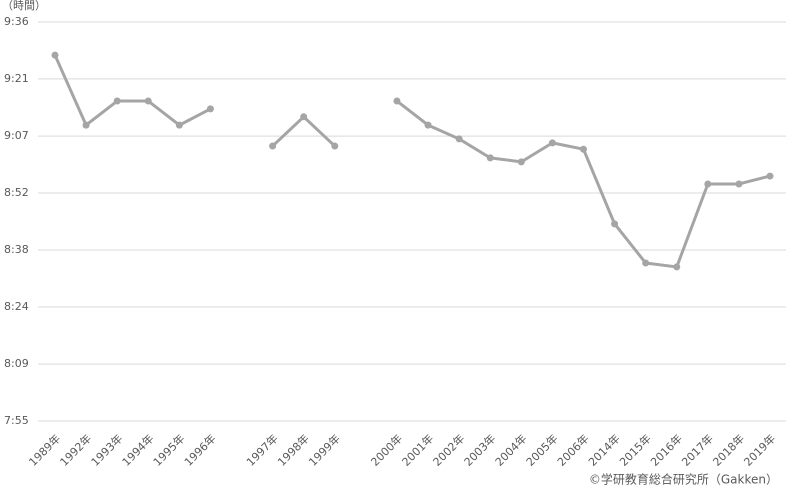  I want to click on y-tick-label: 8:24, so click(16, 306).